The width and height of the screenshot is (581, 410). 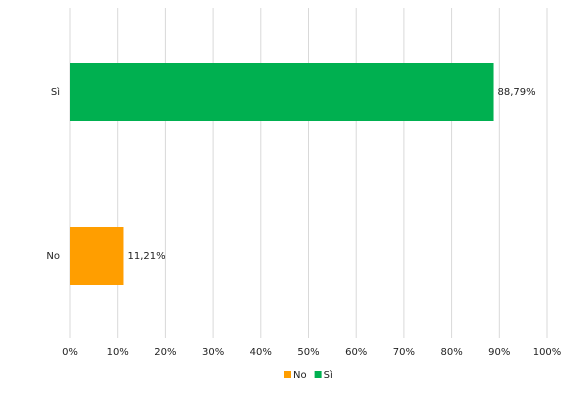 I want to click on legend-label: Sì, so click(x=328, y=375).